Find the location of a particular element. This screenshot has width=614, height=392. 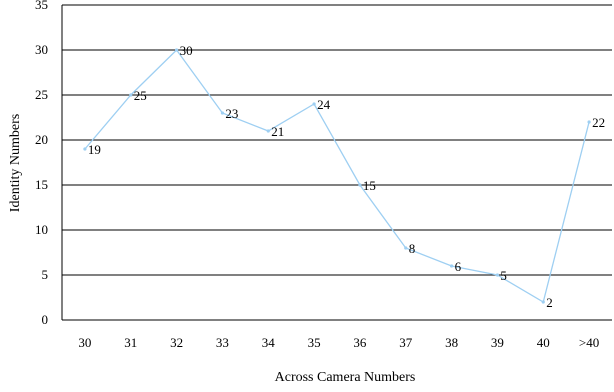

y-tick-label: 20 is located at coordinates (41, 139).